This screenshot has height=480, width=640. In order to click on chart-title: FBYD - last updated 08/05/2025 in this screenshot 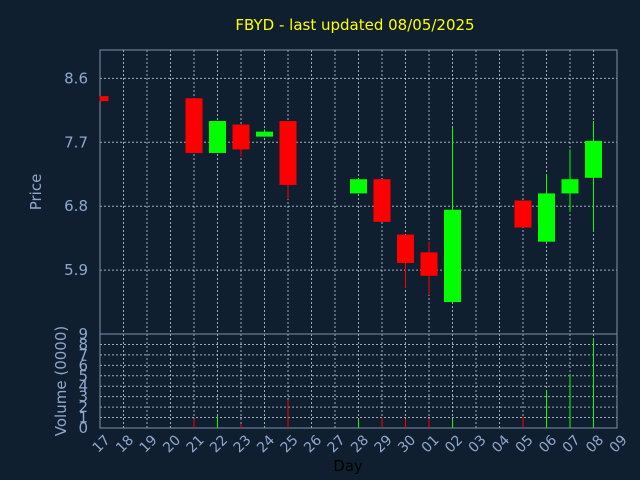, I will do `click(354, 25)`.